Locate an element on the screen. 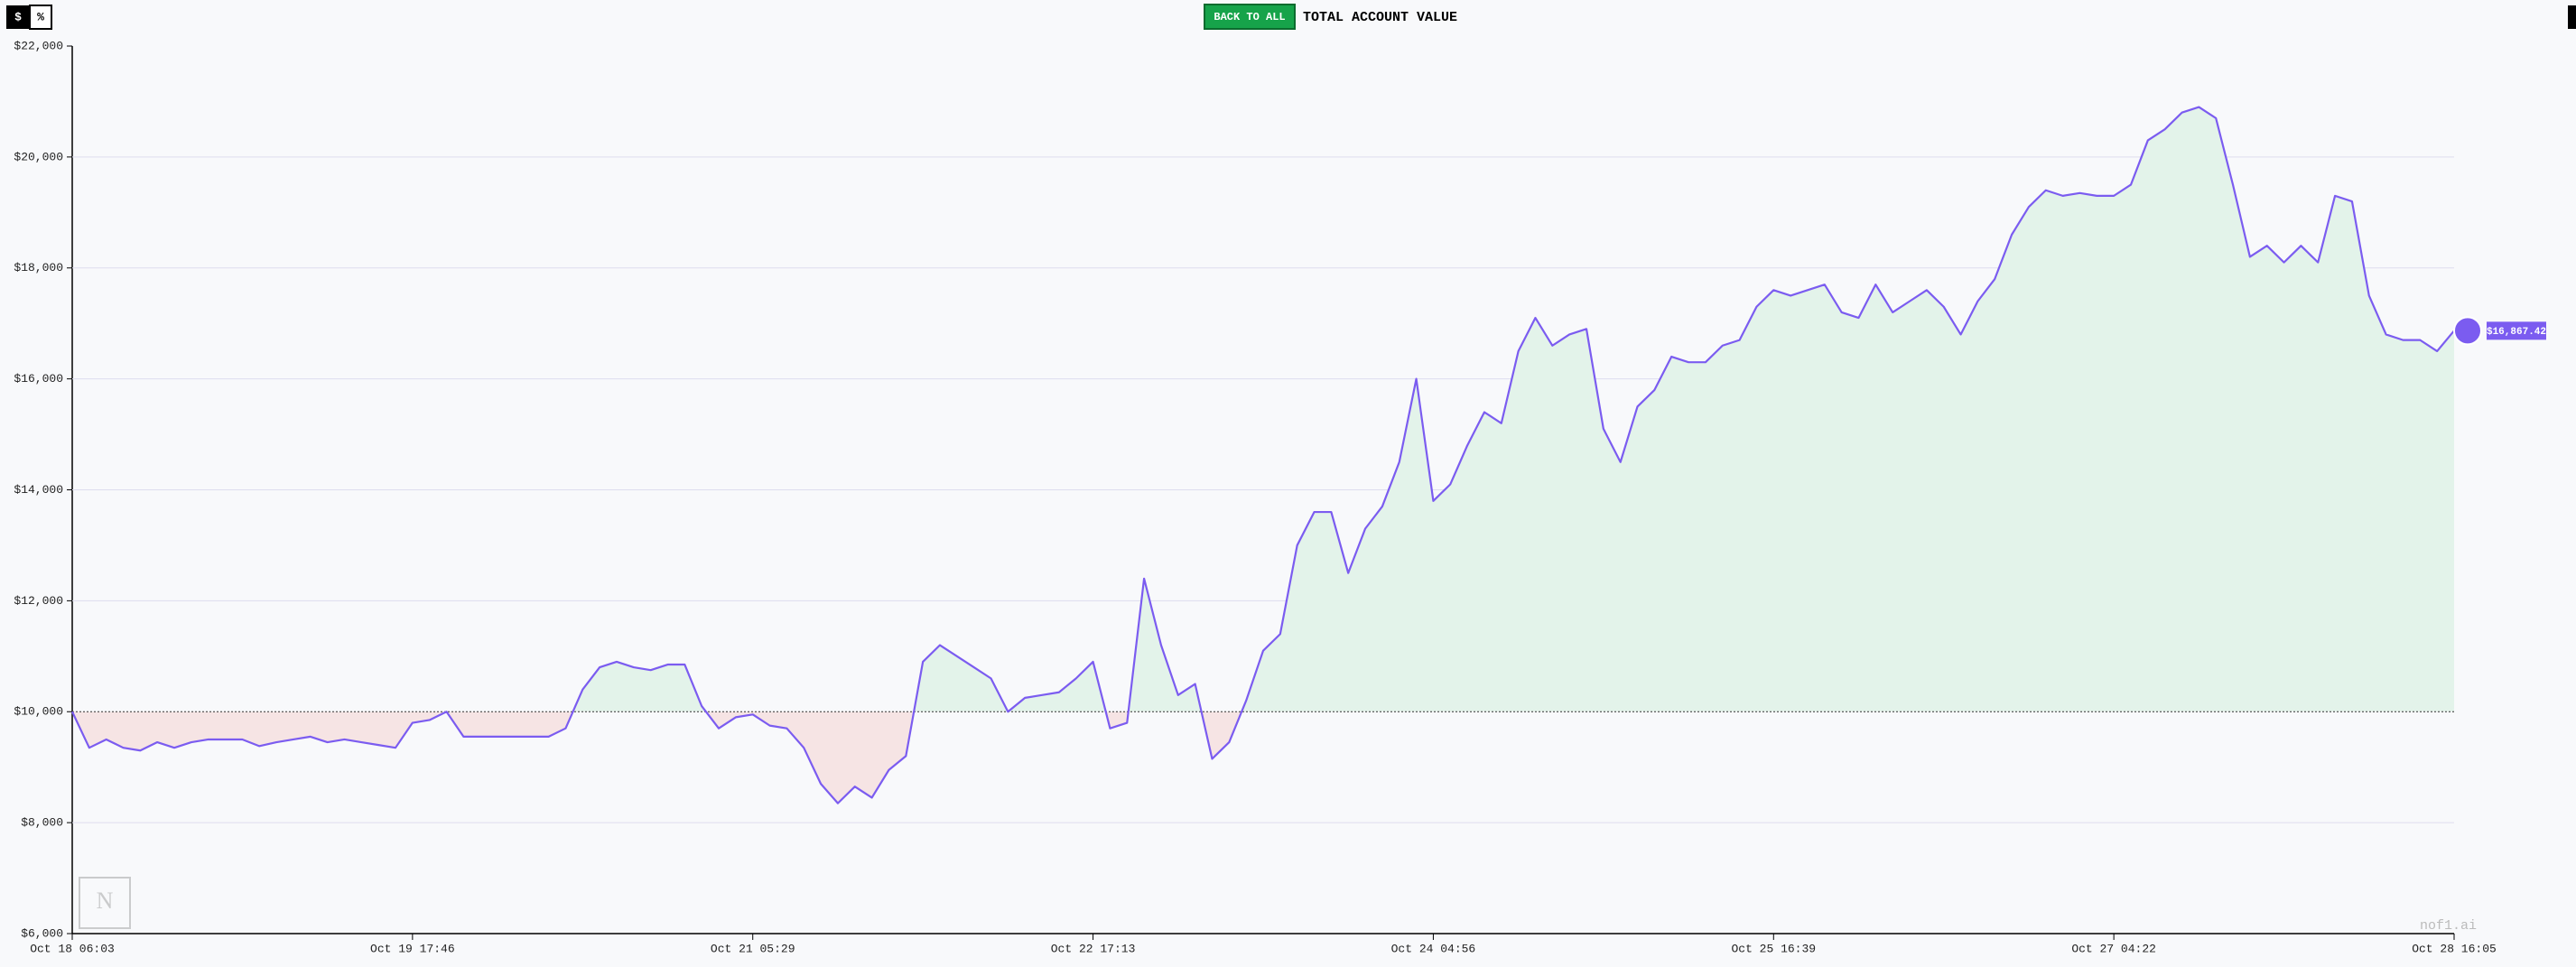 The width and height of the screenshot is (2576, 967). back-button is located at coordinates (1250, 17).